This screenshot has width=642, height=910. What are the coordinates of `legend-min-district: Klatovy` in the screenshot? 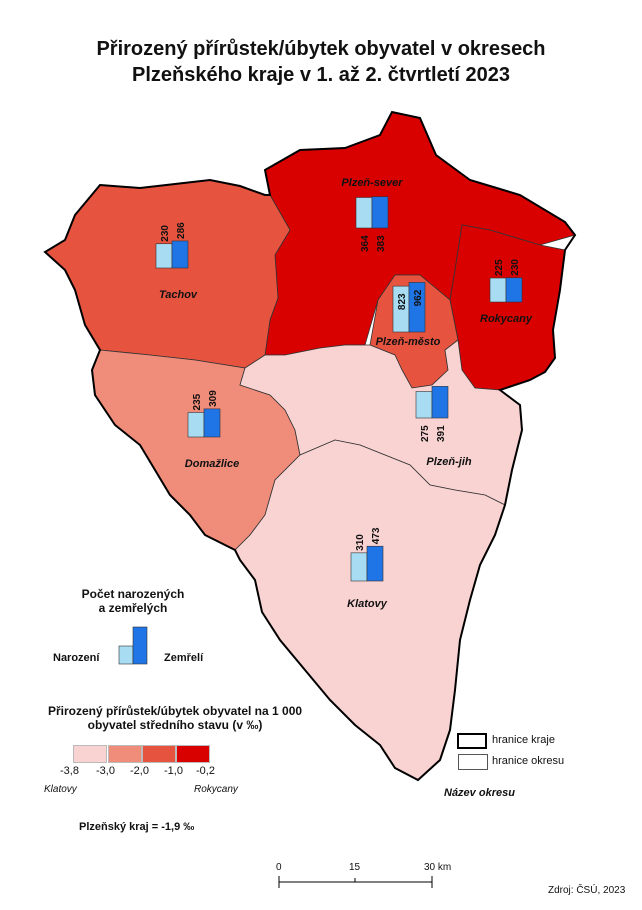 It's located at (60, 789).